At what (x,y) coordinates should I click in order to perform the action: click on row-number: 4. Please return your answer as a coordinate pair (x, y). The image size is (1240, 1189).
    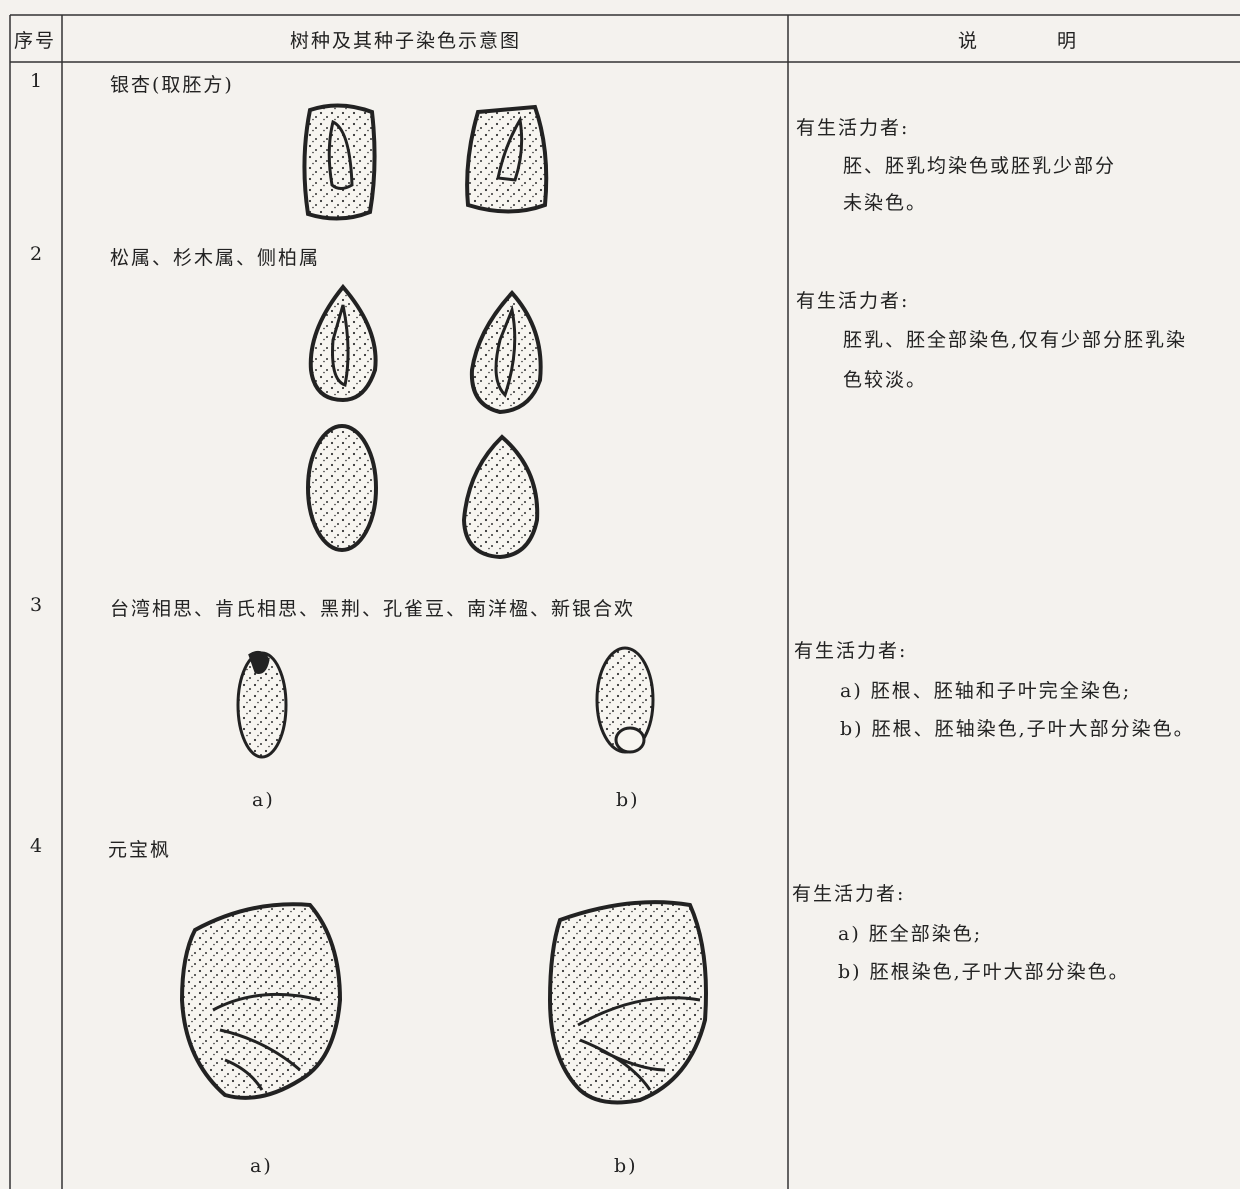
    Looking at the image, I should click on (37, 846).